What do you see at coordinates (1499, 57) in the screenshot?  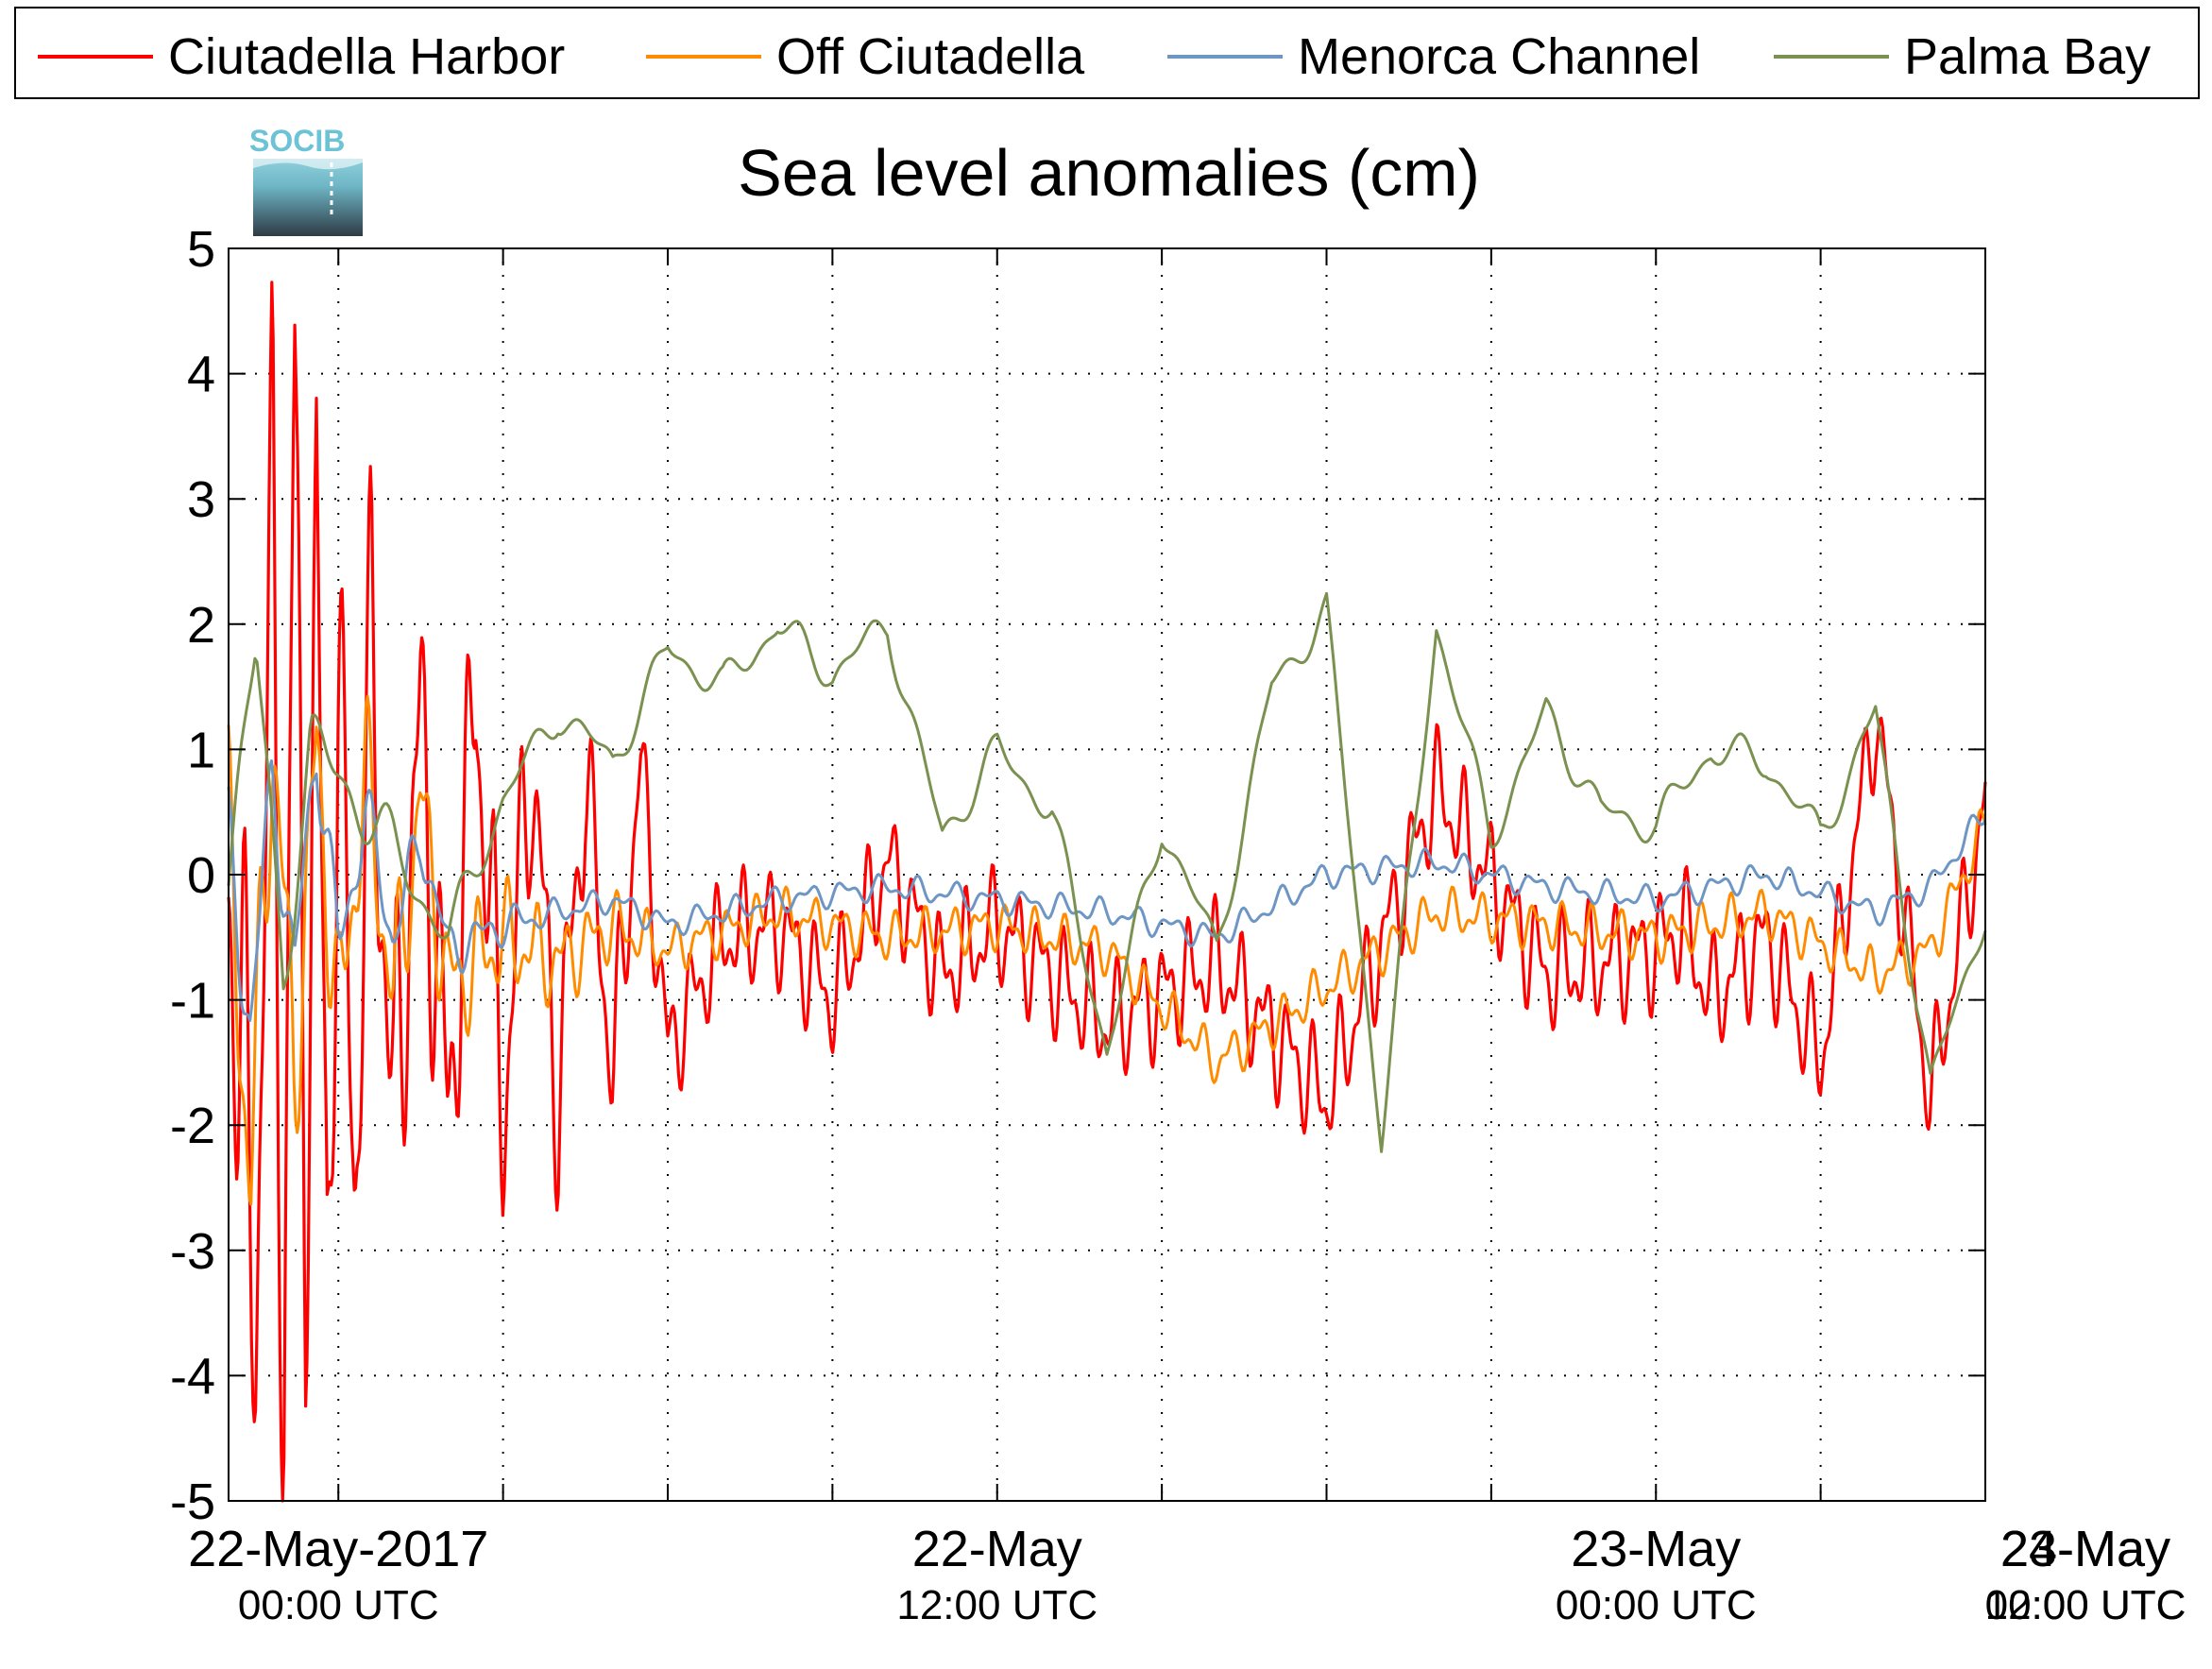 I see `legend-label: Menorca Channel` at bounding box center [1499, 57].